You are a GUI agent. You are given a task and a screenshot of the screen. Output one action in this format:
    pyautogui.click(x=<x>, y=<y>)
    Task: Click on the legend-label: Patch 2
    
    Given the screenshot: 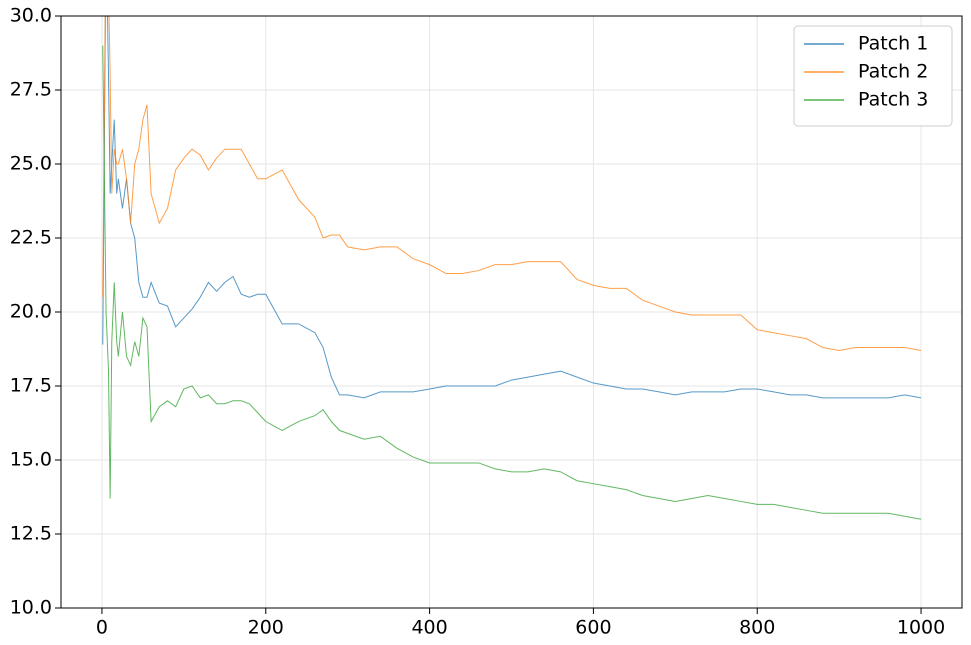 What is the action you would take?
    pyautogui.click(x=893, y=72)
    